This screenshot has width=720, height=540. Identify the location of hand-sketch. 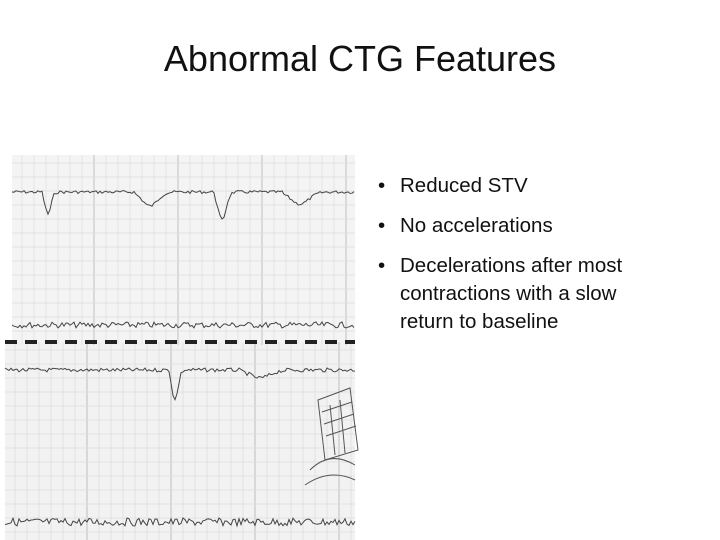
(331, 436).